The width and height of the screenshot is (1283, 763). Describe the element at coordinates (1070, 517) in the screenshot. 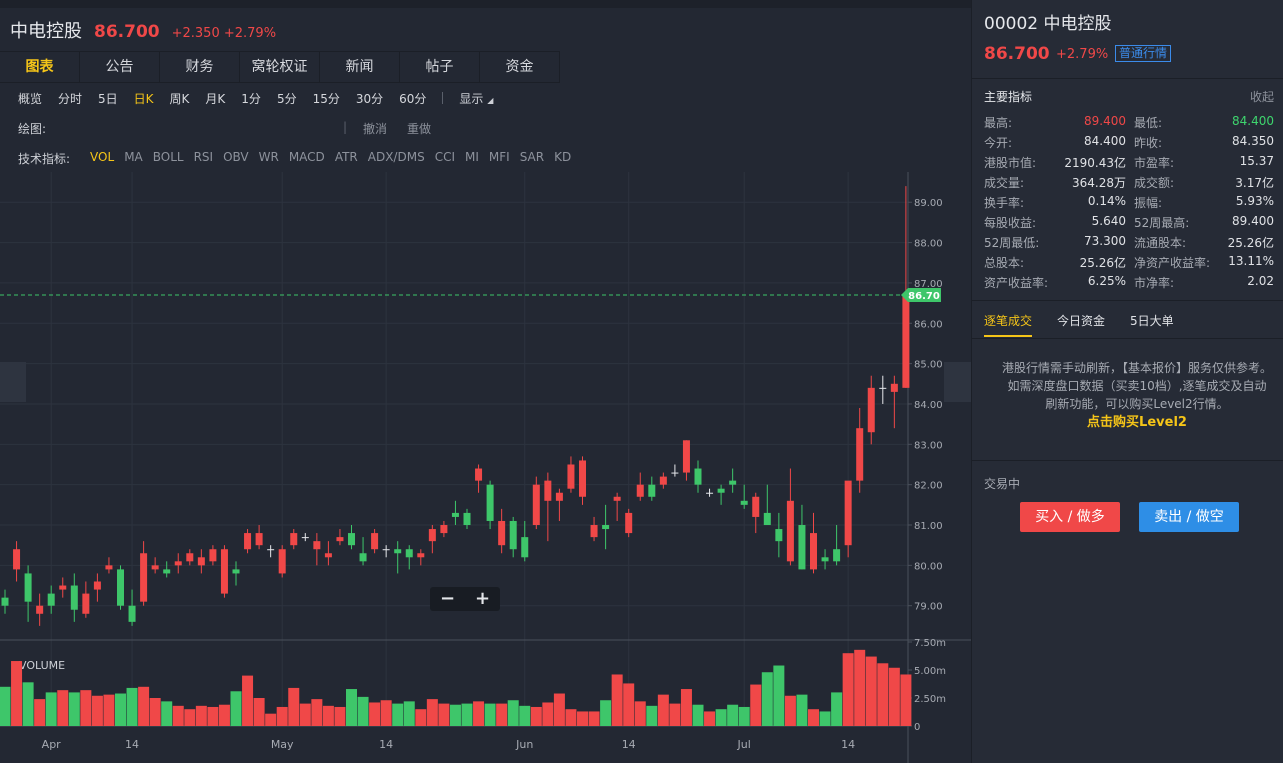

I see `buy-long-button: 买入 / 做多` at that location.